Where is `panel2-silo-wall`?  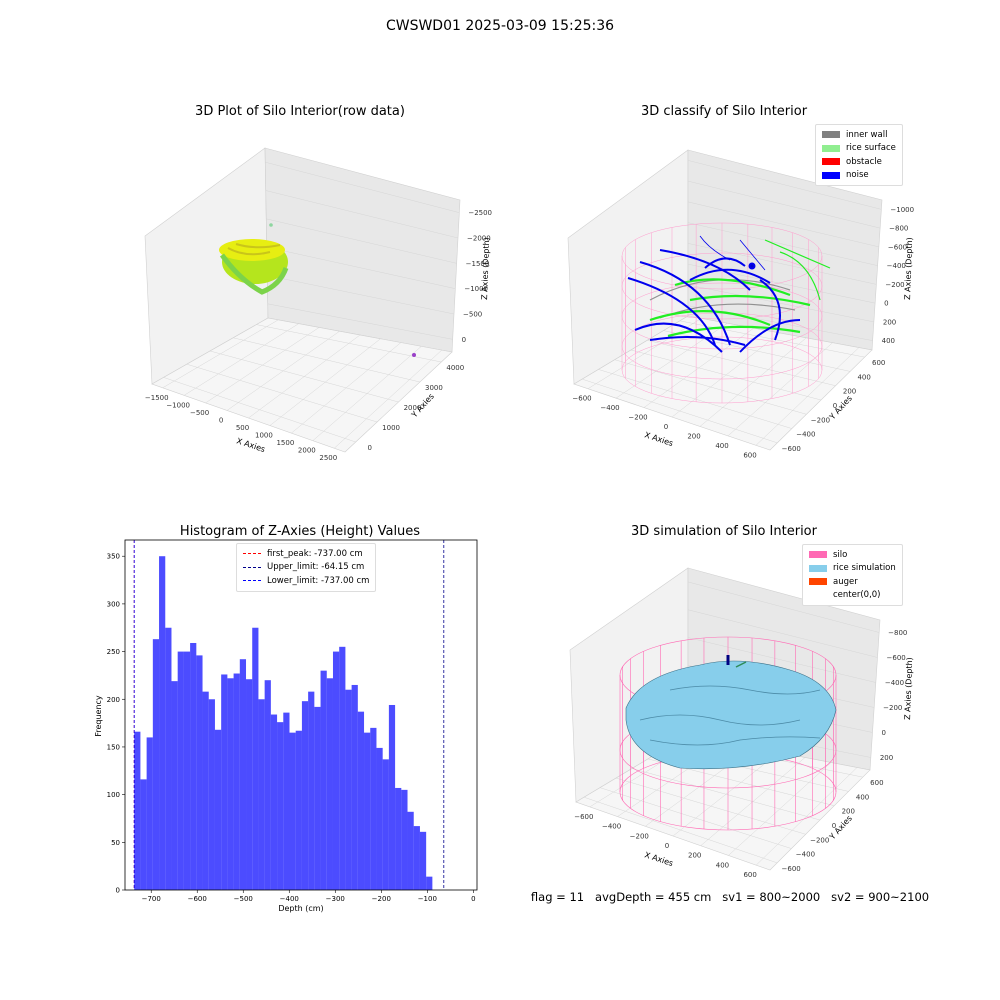
panel2-silo-wall is located at coordinates (722, 313).